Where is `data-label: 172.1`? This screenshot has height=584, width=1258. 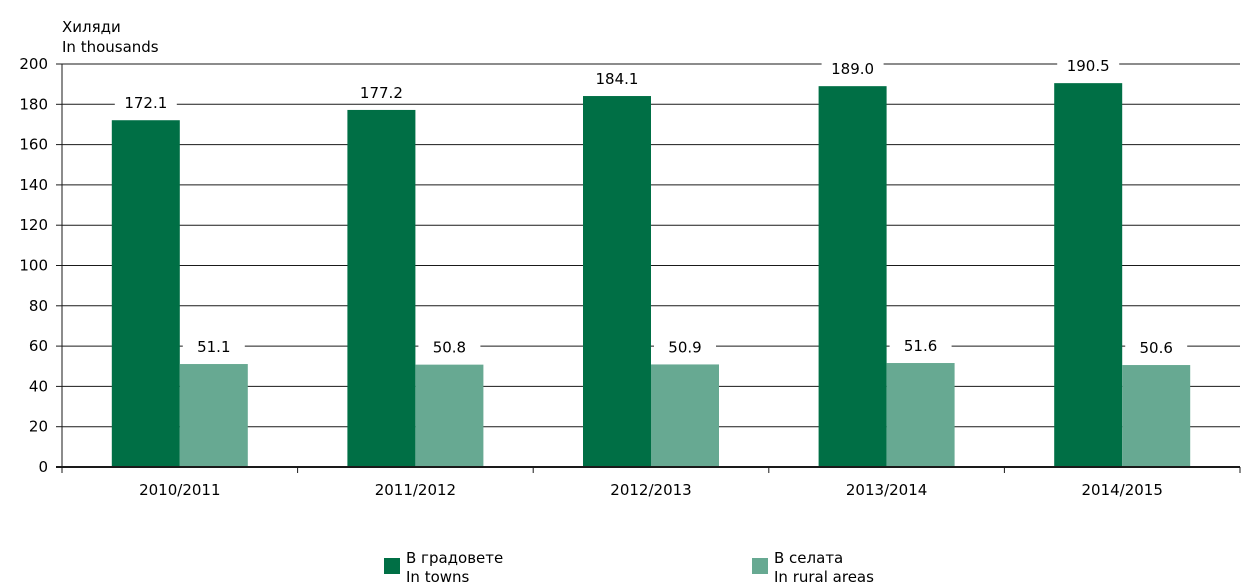 data-label: 172.1 is located at coordinates (145, 103).